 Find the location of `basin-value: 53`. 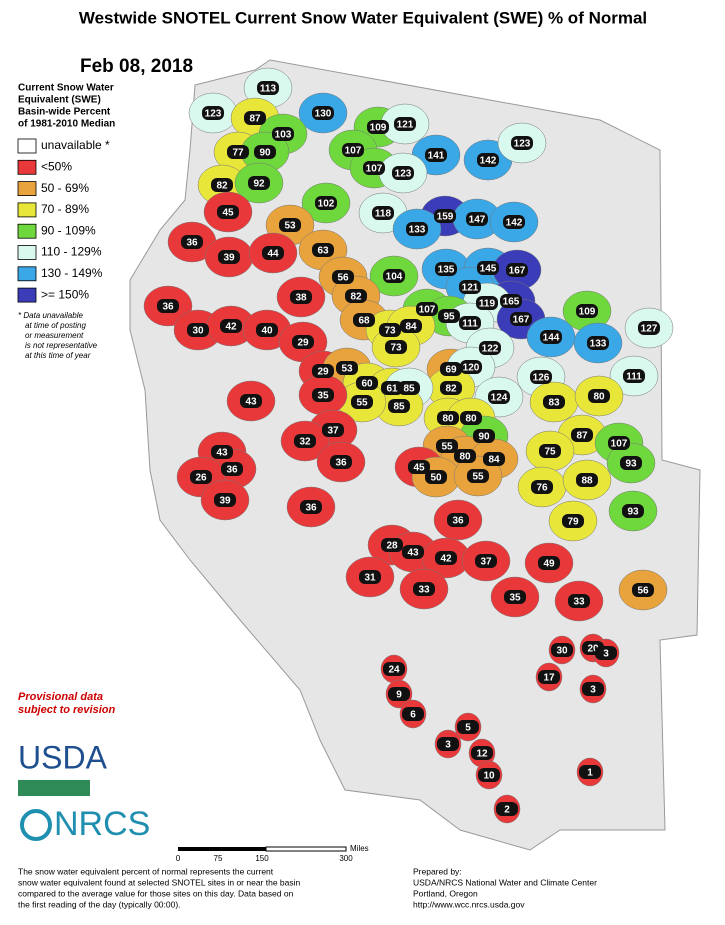

basin-value: 53 is located at coordinates (290, 226).